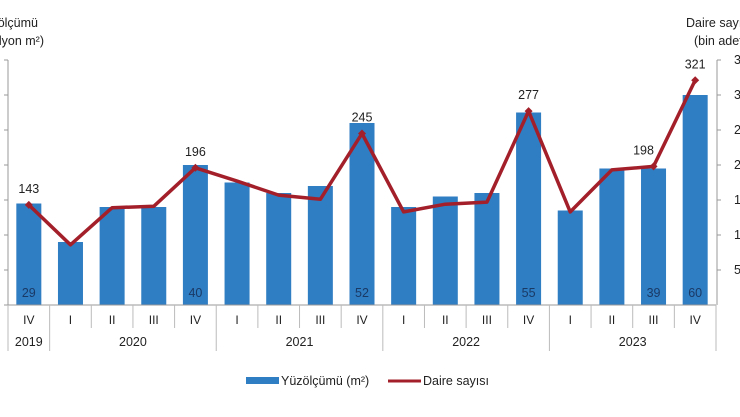 Image resolution: width=740 pixels, height=417 pixels. Describe the element at coordinates (300, 342) in the screenshot. I see `year-label: 2021` at that location.